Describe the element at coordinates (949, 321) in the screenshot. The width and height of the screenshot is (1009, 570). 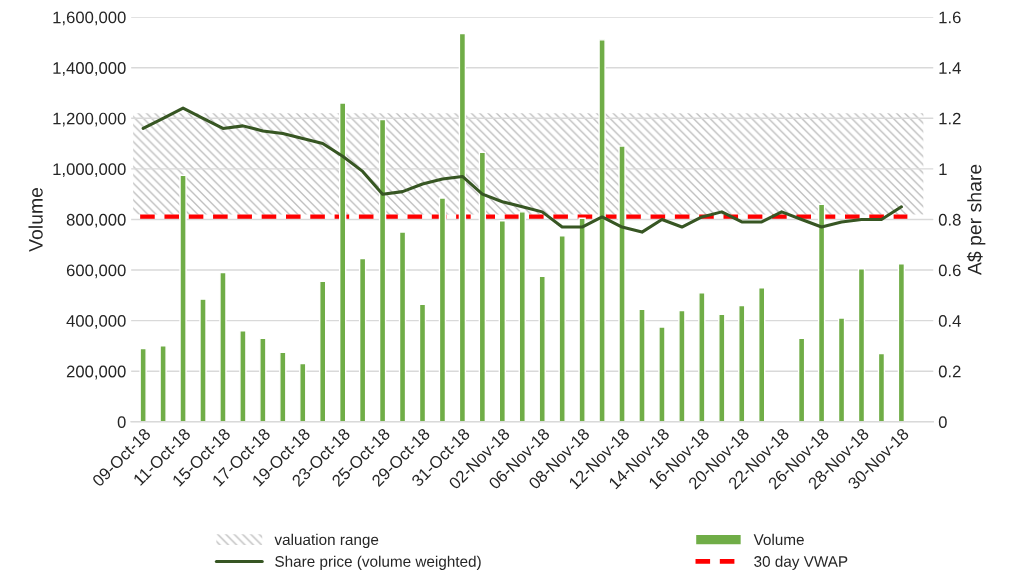
I see `y2-tick-label: 0.4` at that location.